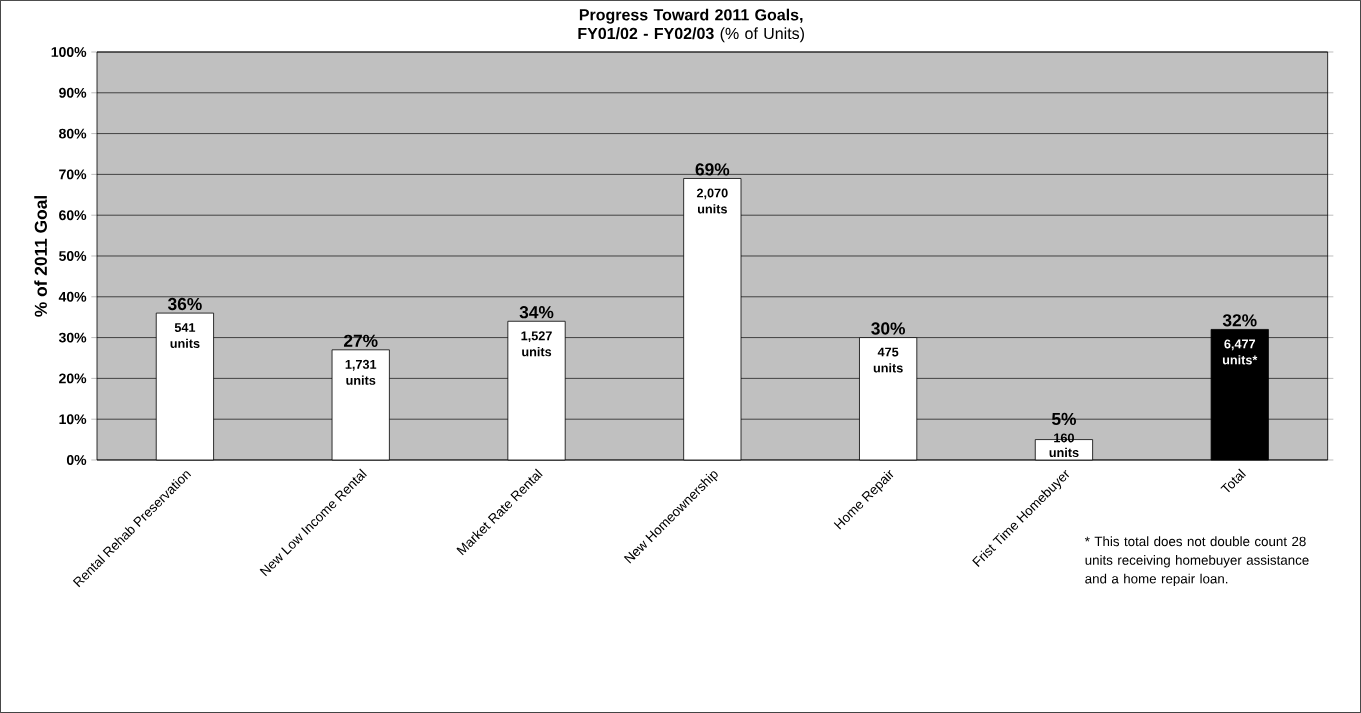  I want to click on y-tick-label: 50%, so click(73, 256).